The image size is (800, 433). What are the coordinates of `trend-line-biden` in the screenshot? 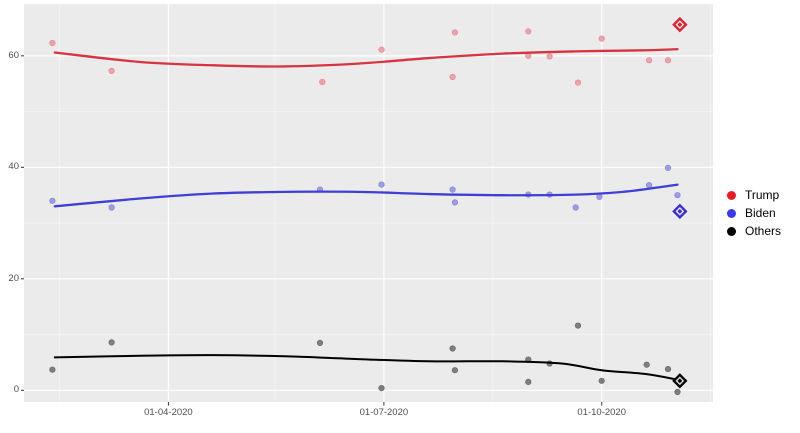 It's located at (366, 195).